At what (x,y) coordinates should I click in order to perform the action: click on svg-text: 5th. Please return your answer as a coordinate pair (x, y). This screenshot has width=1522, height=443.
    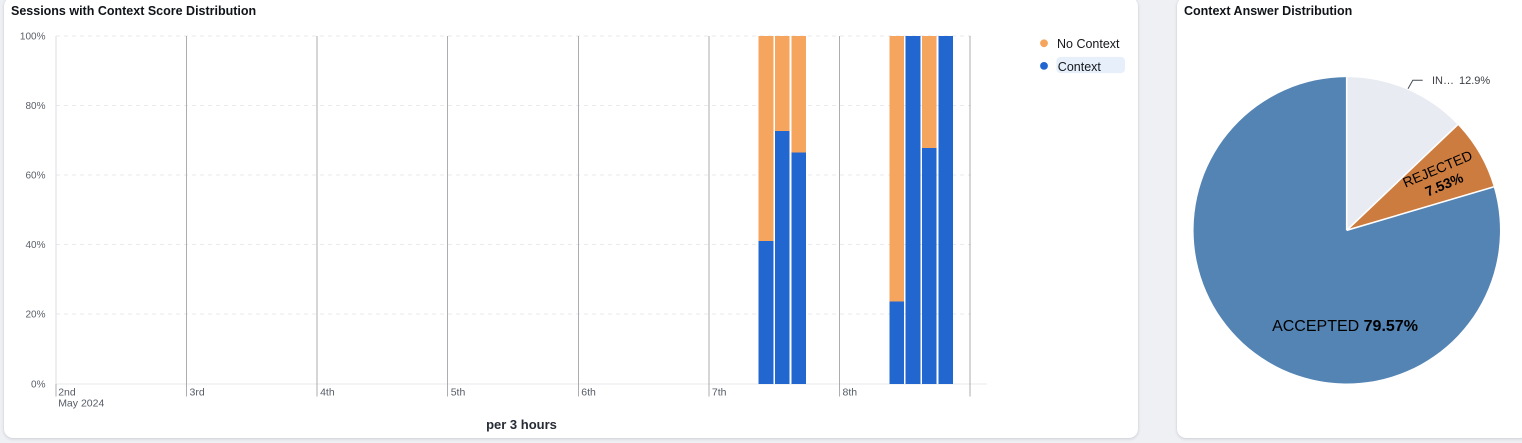
    Looking at the image, I should click on (458, 392).